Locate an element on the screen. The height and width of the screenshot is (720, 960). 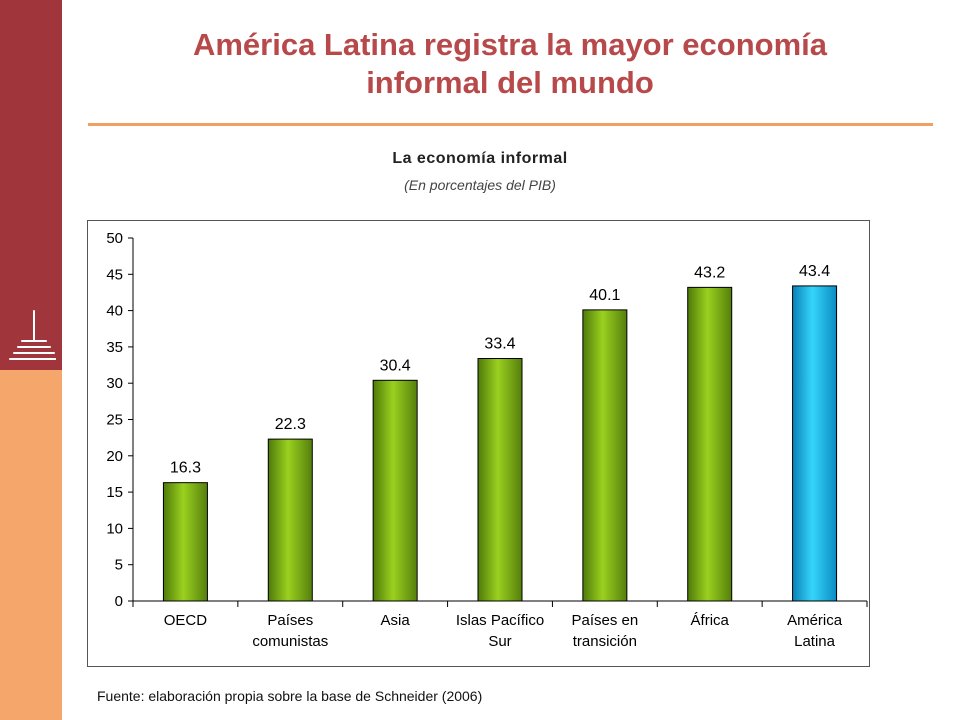
x-tick-label: Sur is located at coordinates (499, 641).